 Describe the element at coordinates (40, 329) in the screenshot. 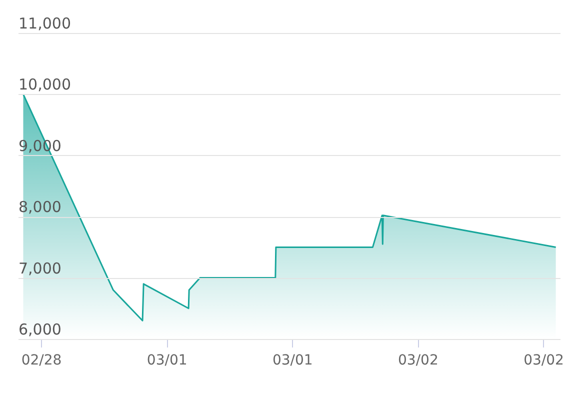

I see `y-tick-label: 6,000` at that location.